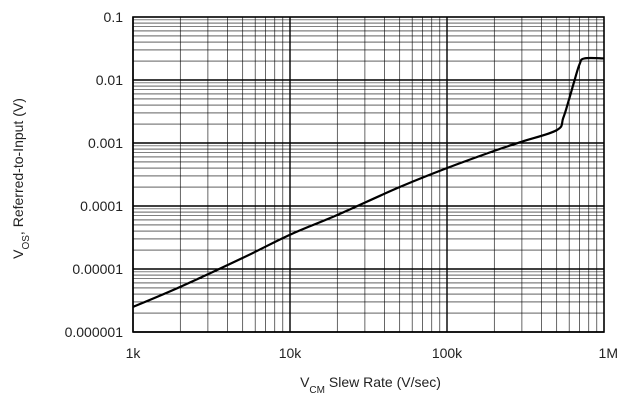  Describe the element at coordinates (109, 80) in the screenshot. I see `y-tick-label: 0.01` at that location.